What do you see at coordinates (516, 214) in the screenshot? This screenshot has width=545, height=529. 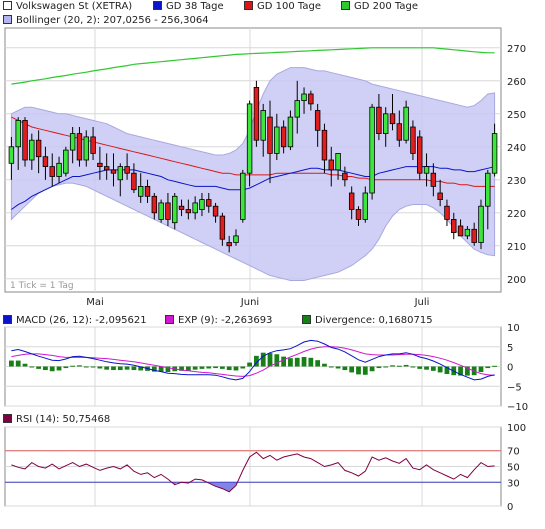 I see `main-y-tick-label: 220` at bounding box center [516, 214].